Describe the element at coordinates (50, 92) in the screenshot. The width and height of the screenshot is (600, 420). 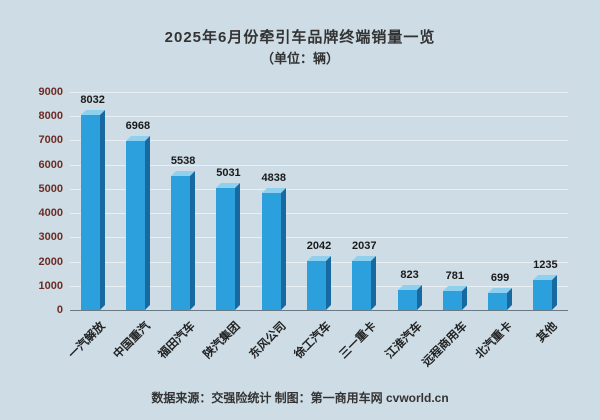
I see `y-axis-tick-label: 9000` at that location.